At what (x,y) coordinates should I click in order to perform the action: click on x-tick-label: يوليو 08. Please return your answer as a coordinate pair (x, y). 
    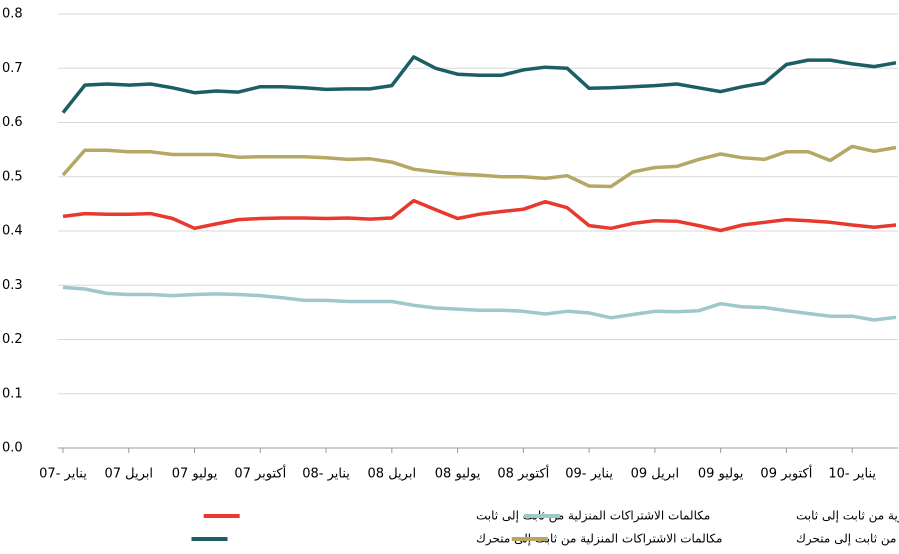
    Looking at the image, I should click on (458, 474).